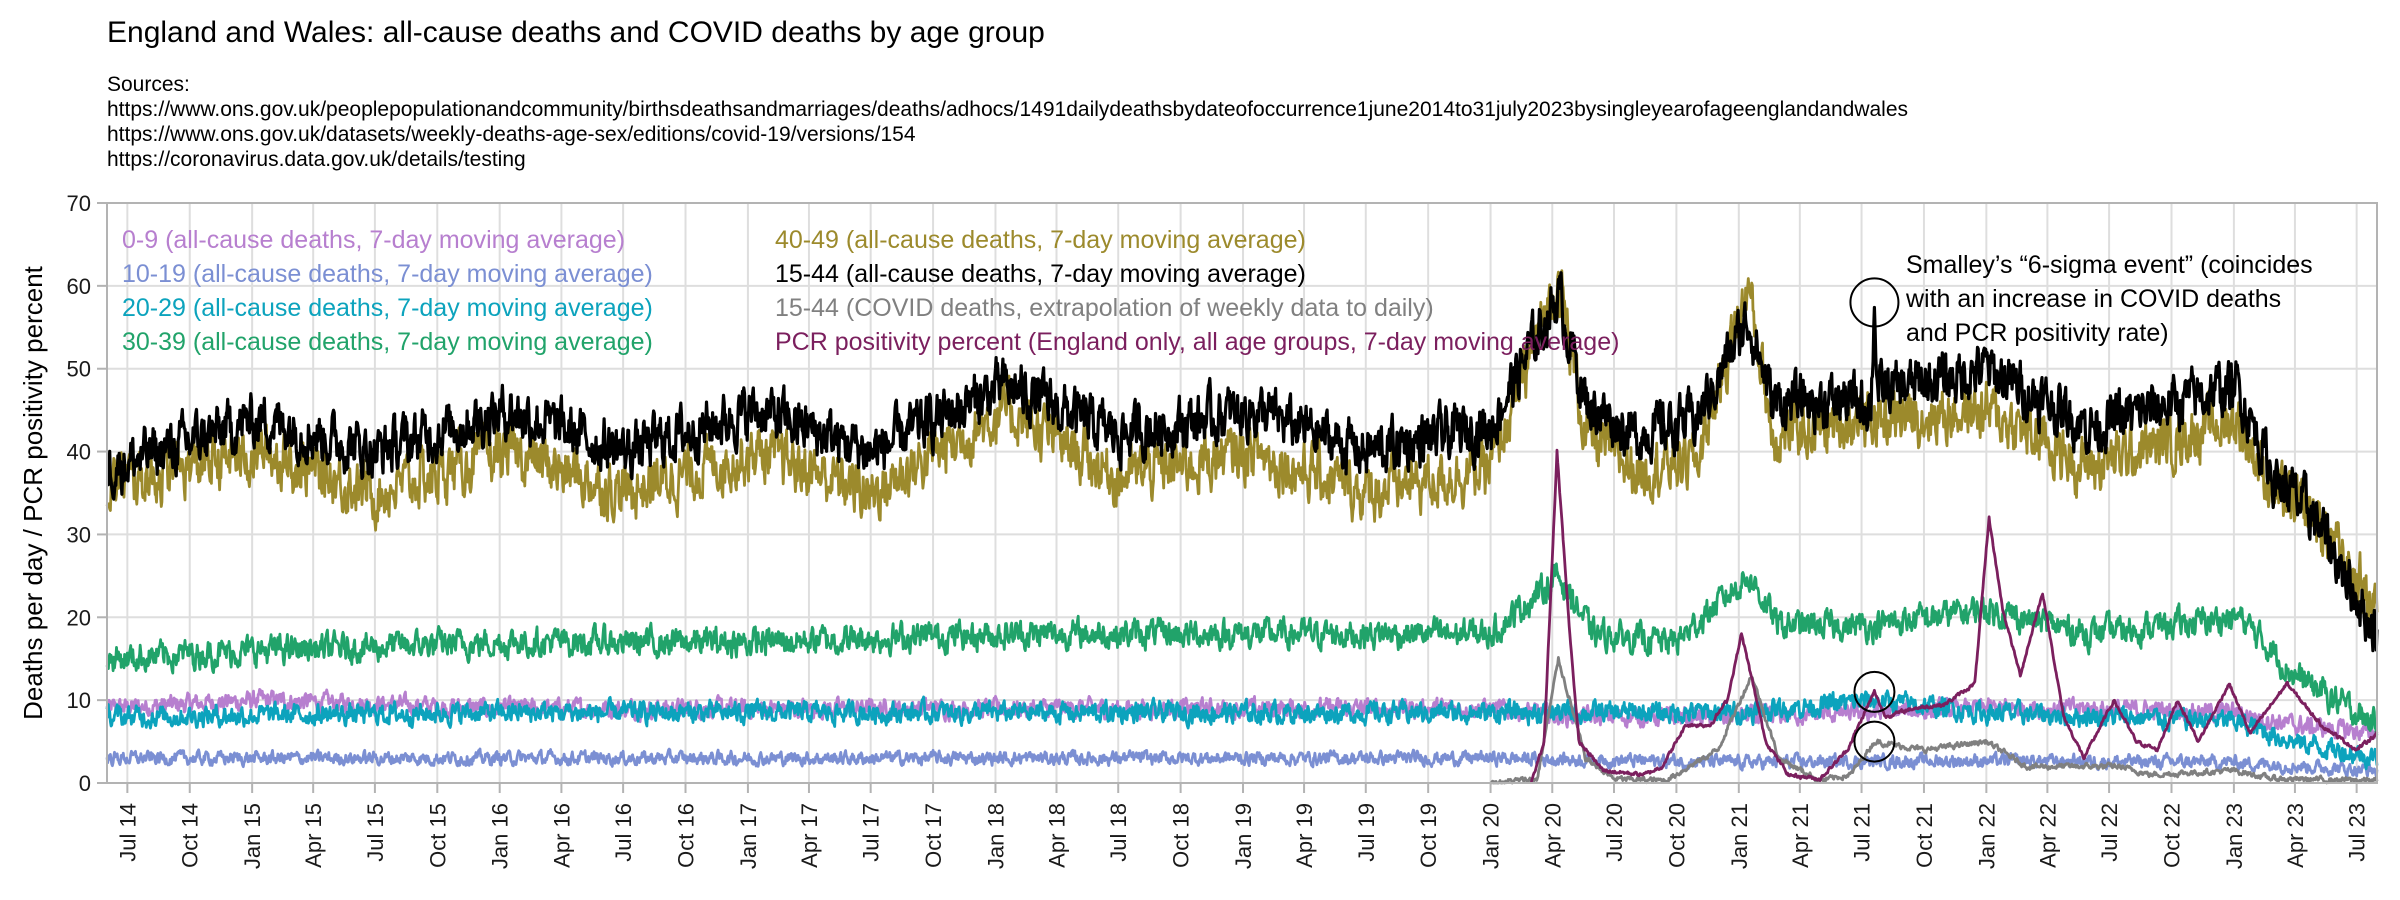  Describe the element at coordinates (1057, 835) in the screenshot. I see `x-tick-label: Apr 18` at that location.